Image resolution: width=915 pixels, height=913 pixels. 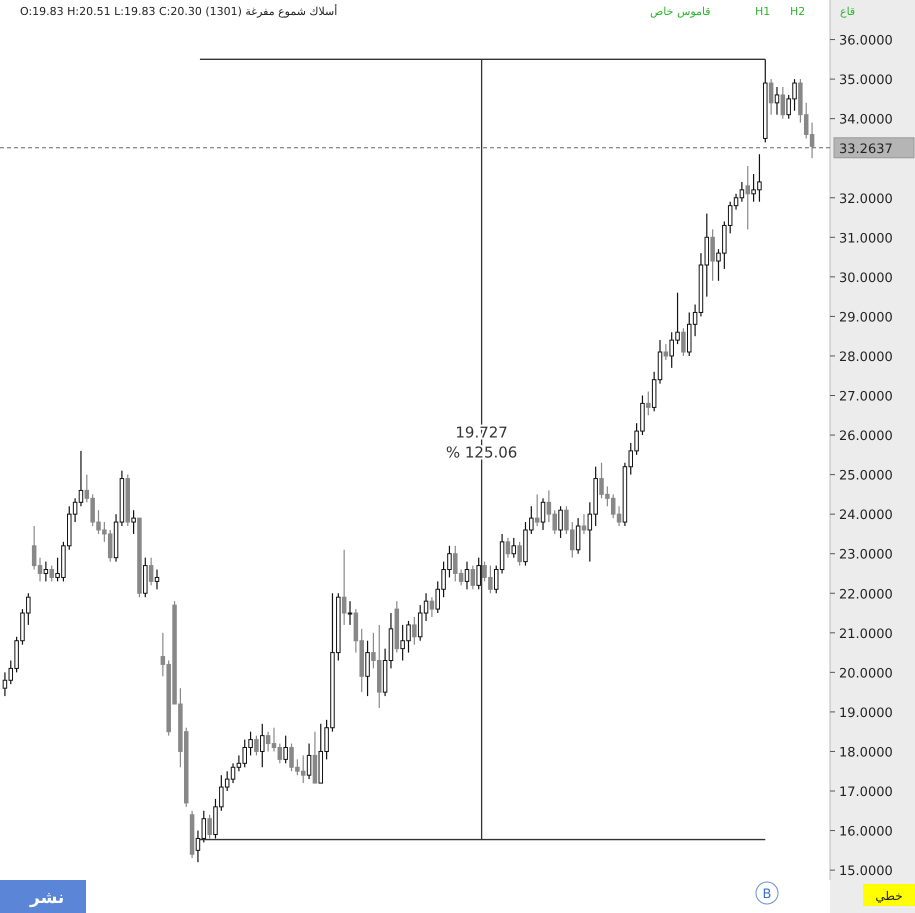 What do you see at coordinates (866, 674) in the screenshot?
I see `ytick: 20.0000` at bounding box center [866, 674].